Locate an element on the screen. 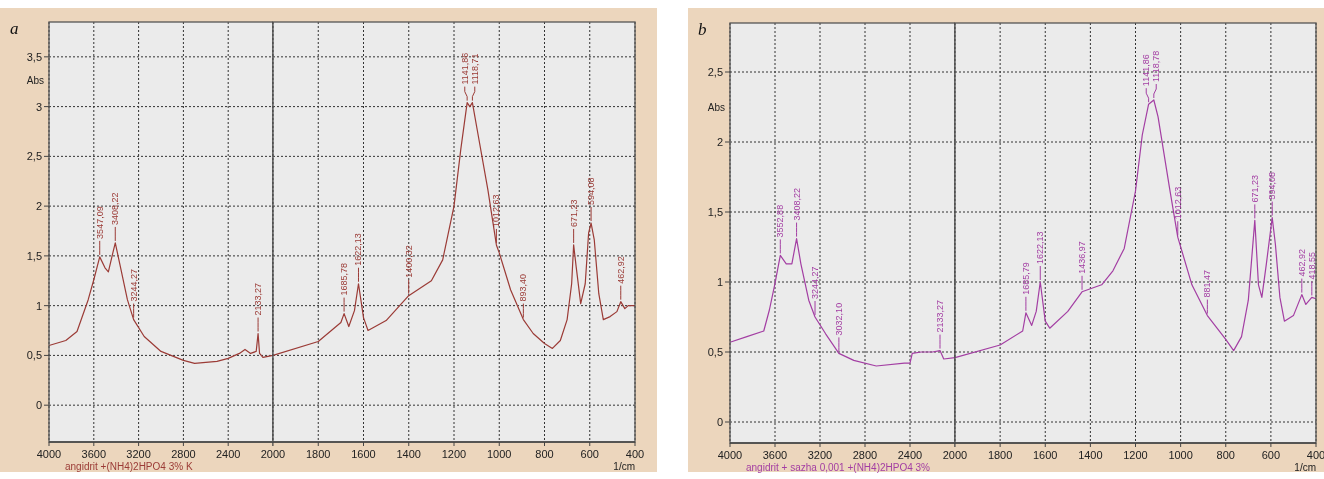 The height and width of the screenshot is (479, 1324). chart-title: a is located at coordinates (14, 28).